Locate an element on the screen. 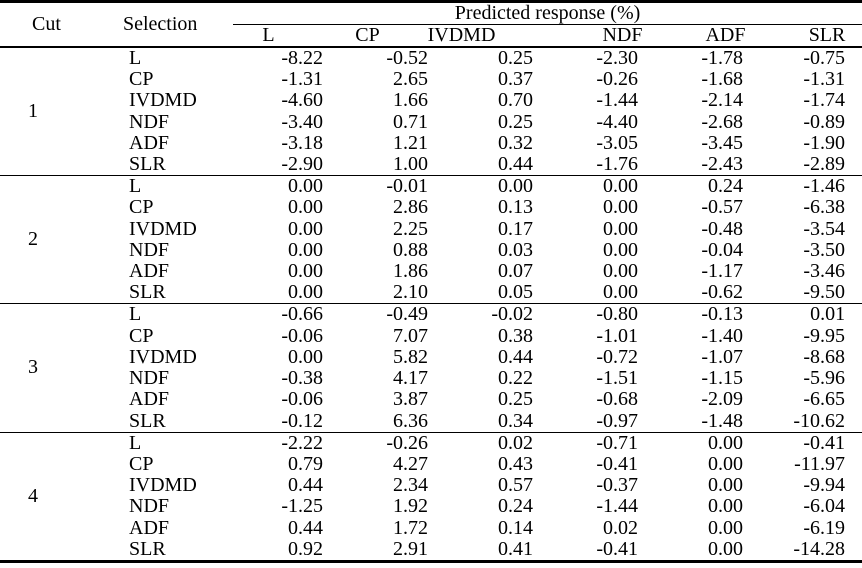 This screenshot has width=862, height=568. value-cell: -0.68 is located at coordinates (617, 399).